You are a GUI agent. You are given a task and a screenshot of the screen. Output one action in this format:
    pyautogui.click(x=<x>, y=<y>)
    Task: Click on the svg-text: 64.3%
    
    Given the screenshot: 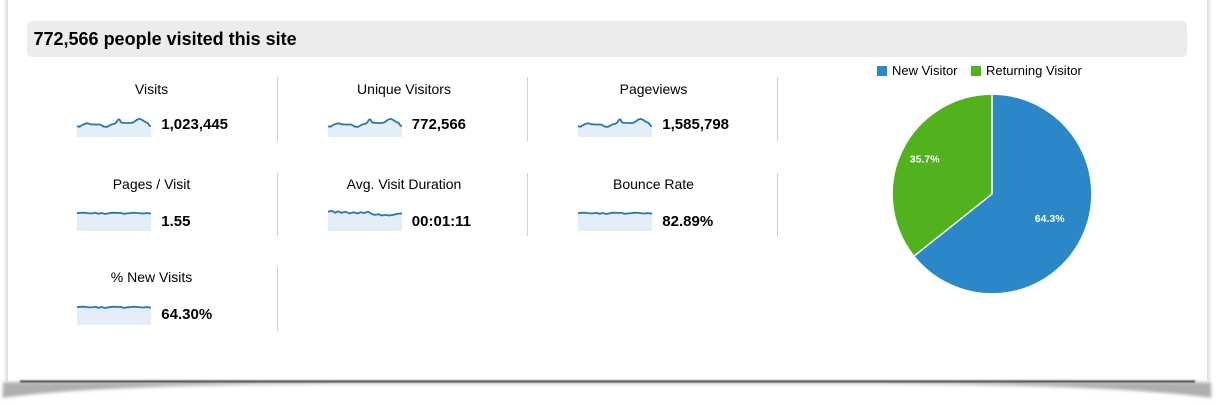 What is the action you would take?
    pyautogui.click(x=1049, y=219)
    